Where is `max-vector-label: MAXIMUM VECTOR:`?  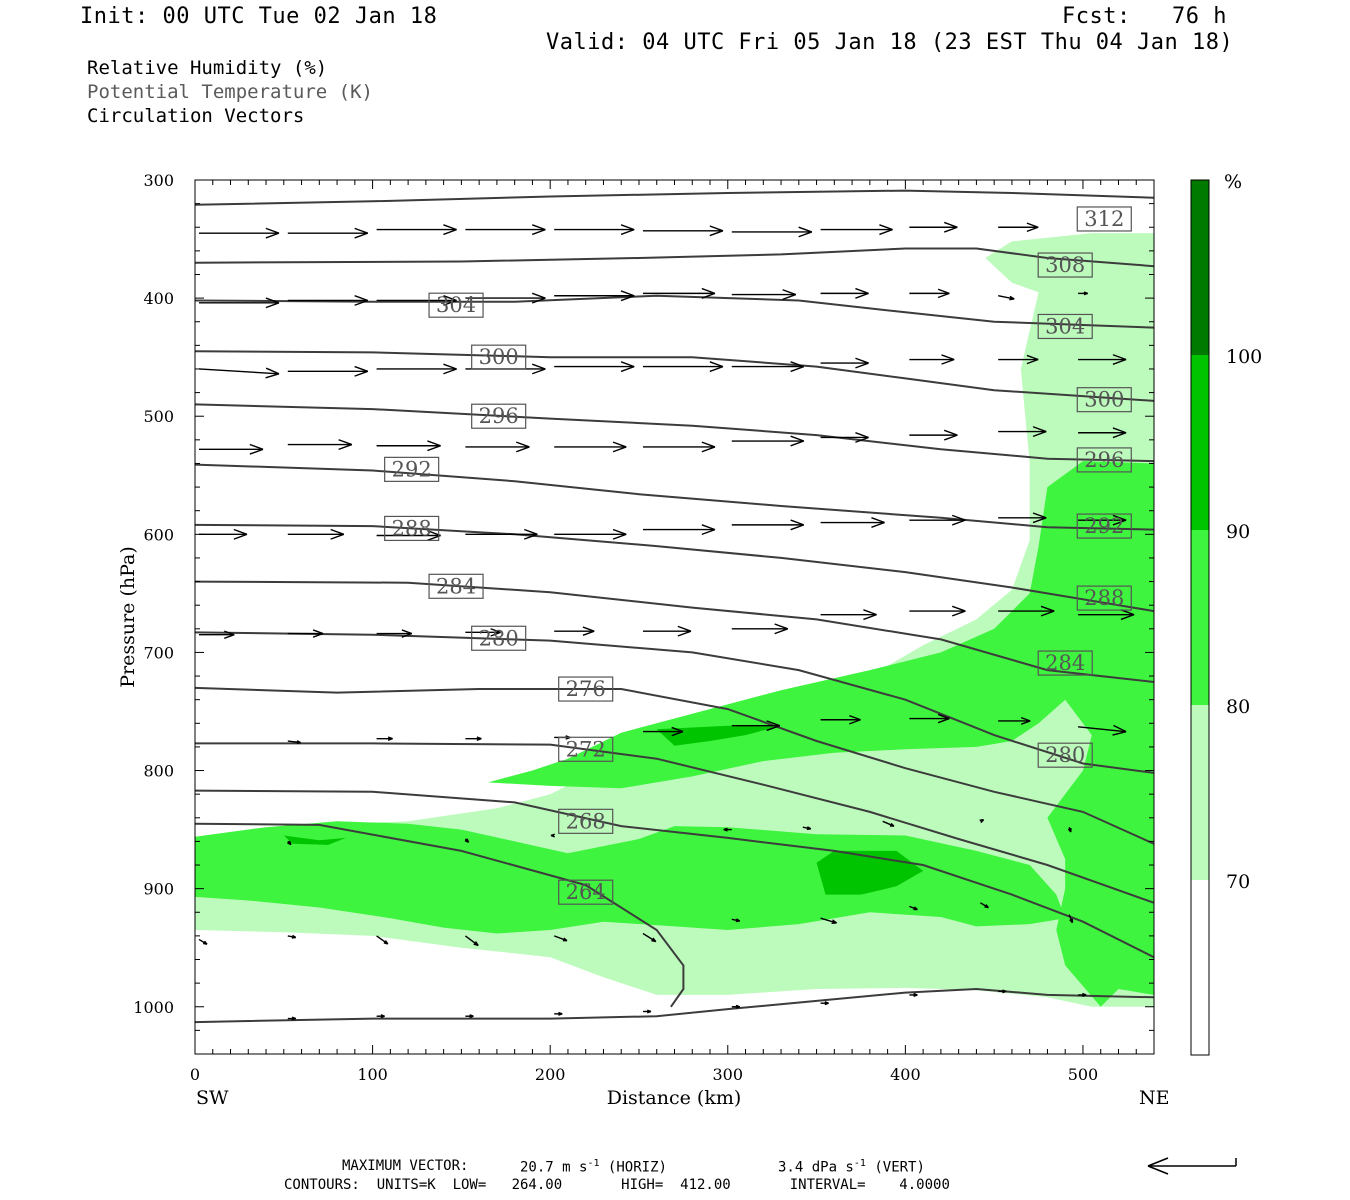
max-vector-label: MAXIMUM VECTOR: is located at coordinates (405, 1166).